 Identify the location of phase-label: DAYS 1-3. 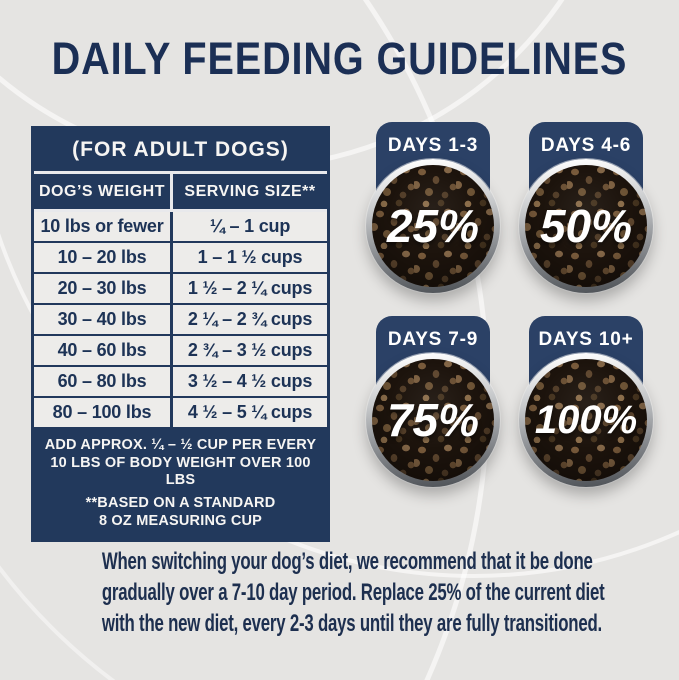
(433, 145).